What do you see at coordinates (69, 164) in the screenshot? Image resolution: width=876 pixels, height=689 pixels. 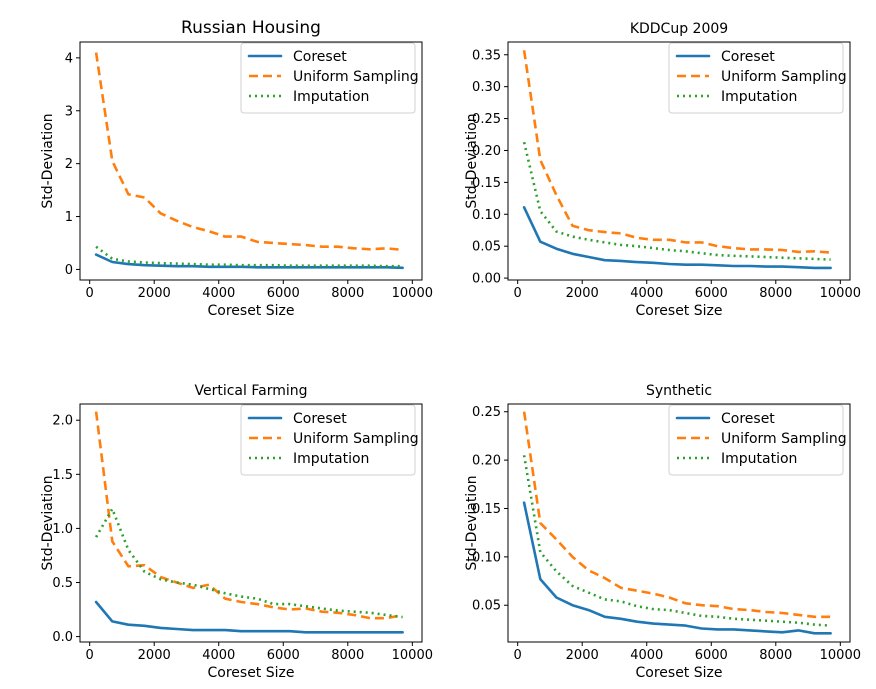 I see `y-tick-label: 2` at bounding box center [69, 164].